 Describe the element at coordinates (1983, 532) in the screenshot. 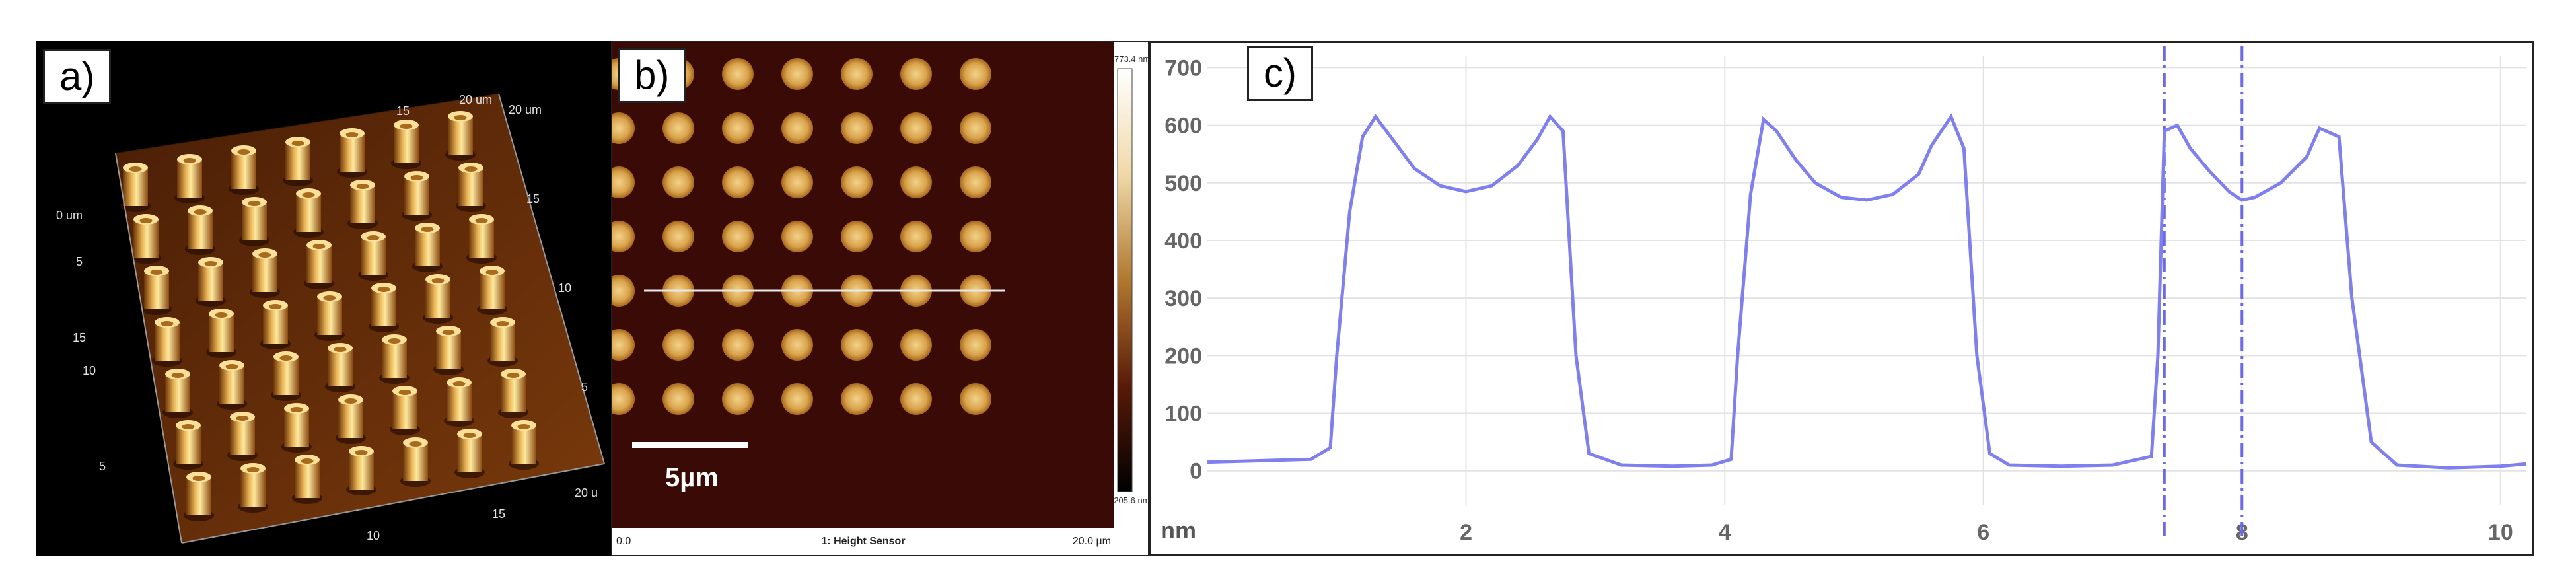

I see `x-tick-label: 6` at that location.